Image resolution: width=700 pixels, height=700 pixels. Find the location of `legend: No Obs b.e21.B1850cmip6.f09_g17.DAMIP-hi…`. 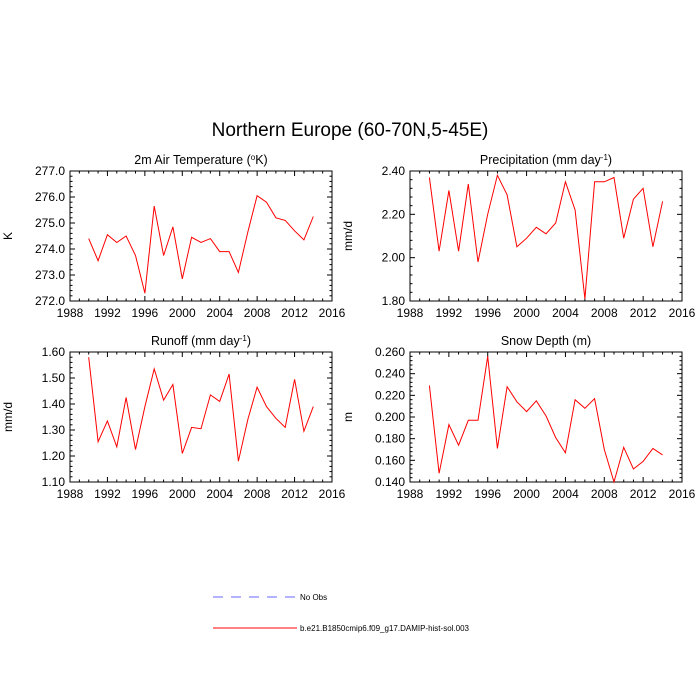

legend: No Obs b.e21.B1850cmip6.f09_g17.DAMIP-hi… is located at coordinates (341, 613).